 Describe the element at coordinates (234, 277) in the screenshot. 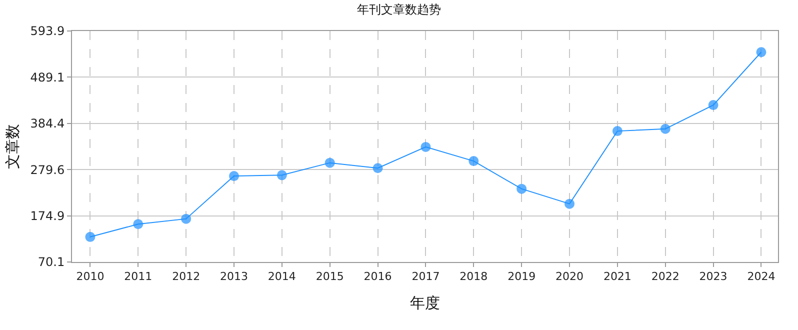

I see `x-tick-label: 2013` at that location.